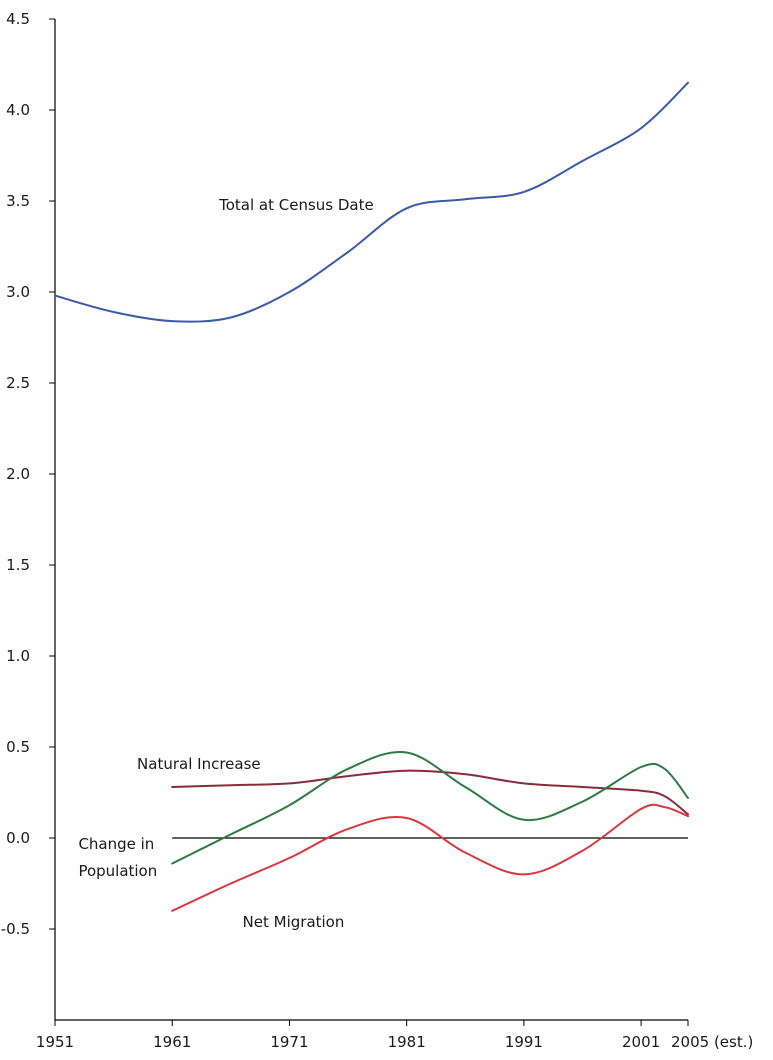 The width and height of the screenshot is (773, 1060). Describe the element at coordinates (15, 929) in the screenshot. I see `y-tick-label: -0.5` at that location.